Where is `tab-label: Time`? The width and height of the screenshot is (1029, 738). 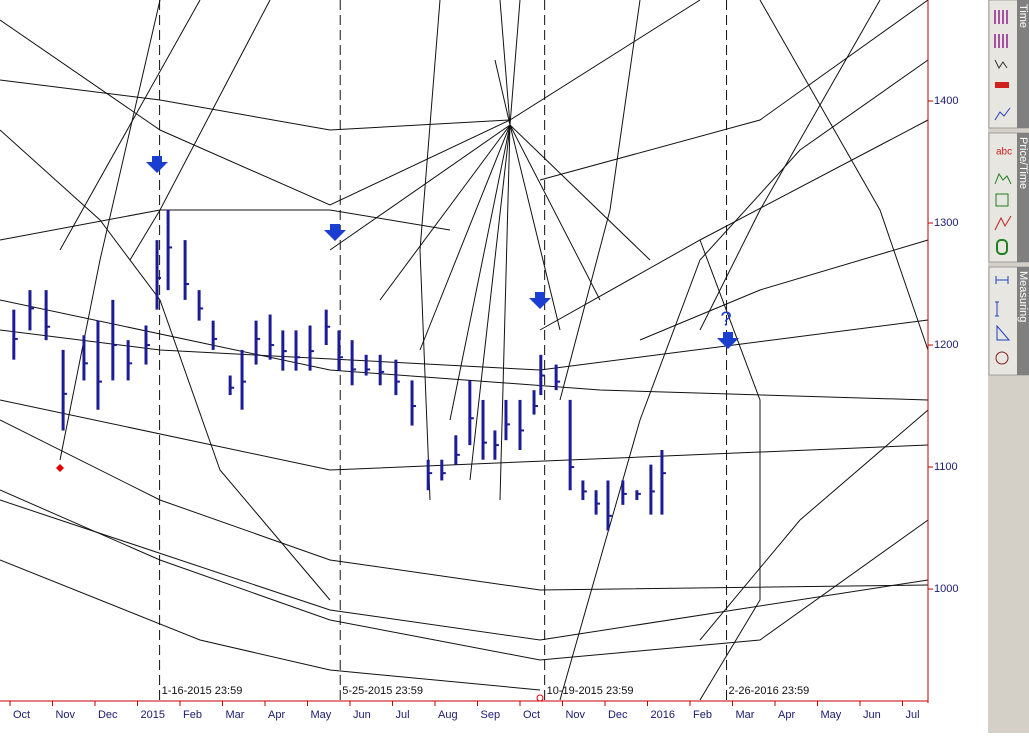
tab-label: Time is located at coordinates (1023, 16).